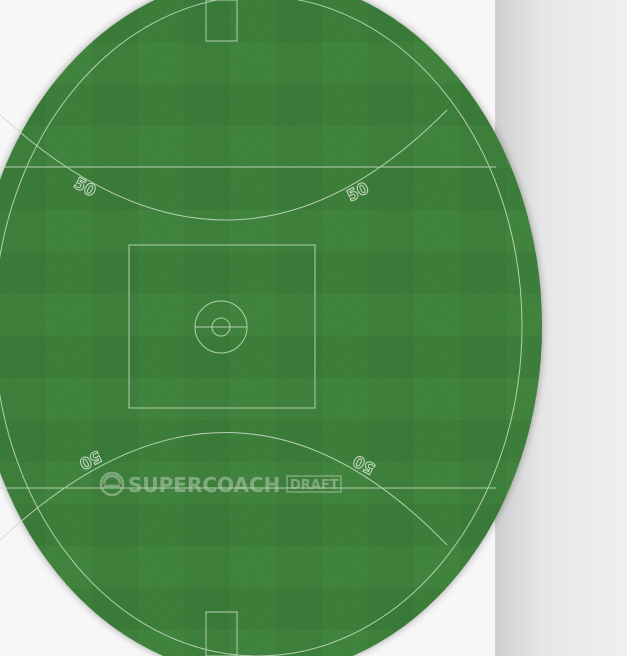  I want to click on goal-square-top, so click(221, 21).